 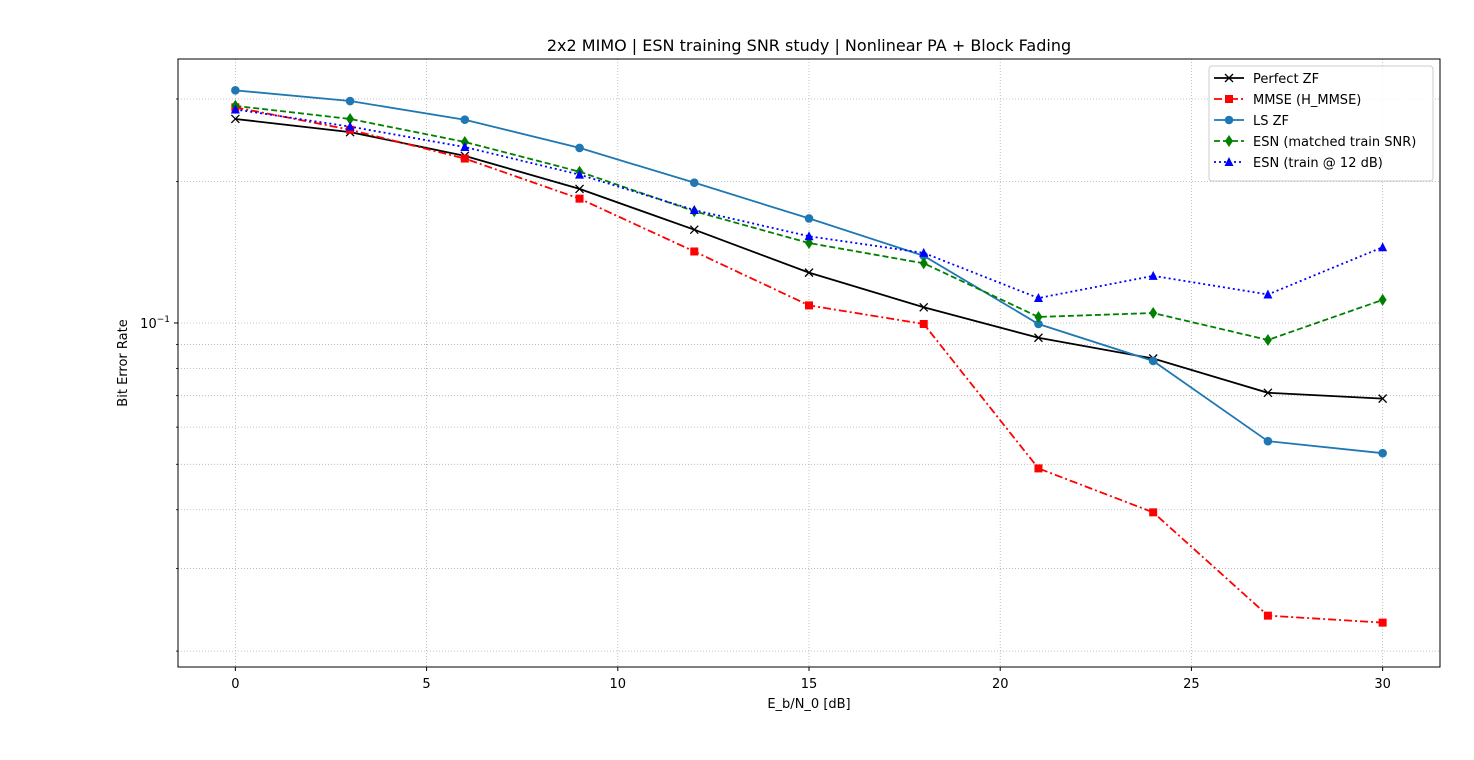 I want to click on x-tick-label: 30, so click(x=1382, y=684).